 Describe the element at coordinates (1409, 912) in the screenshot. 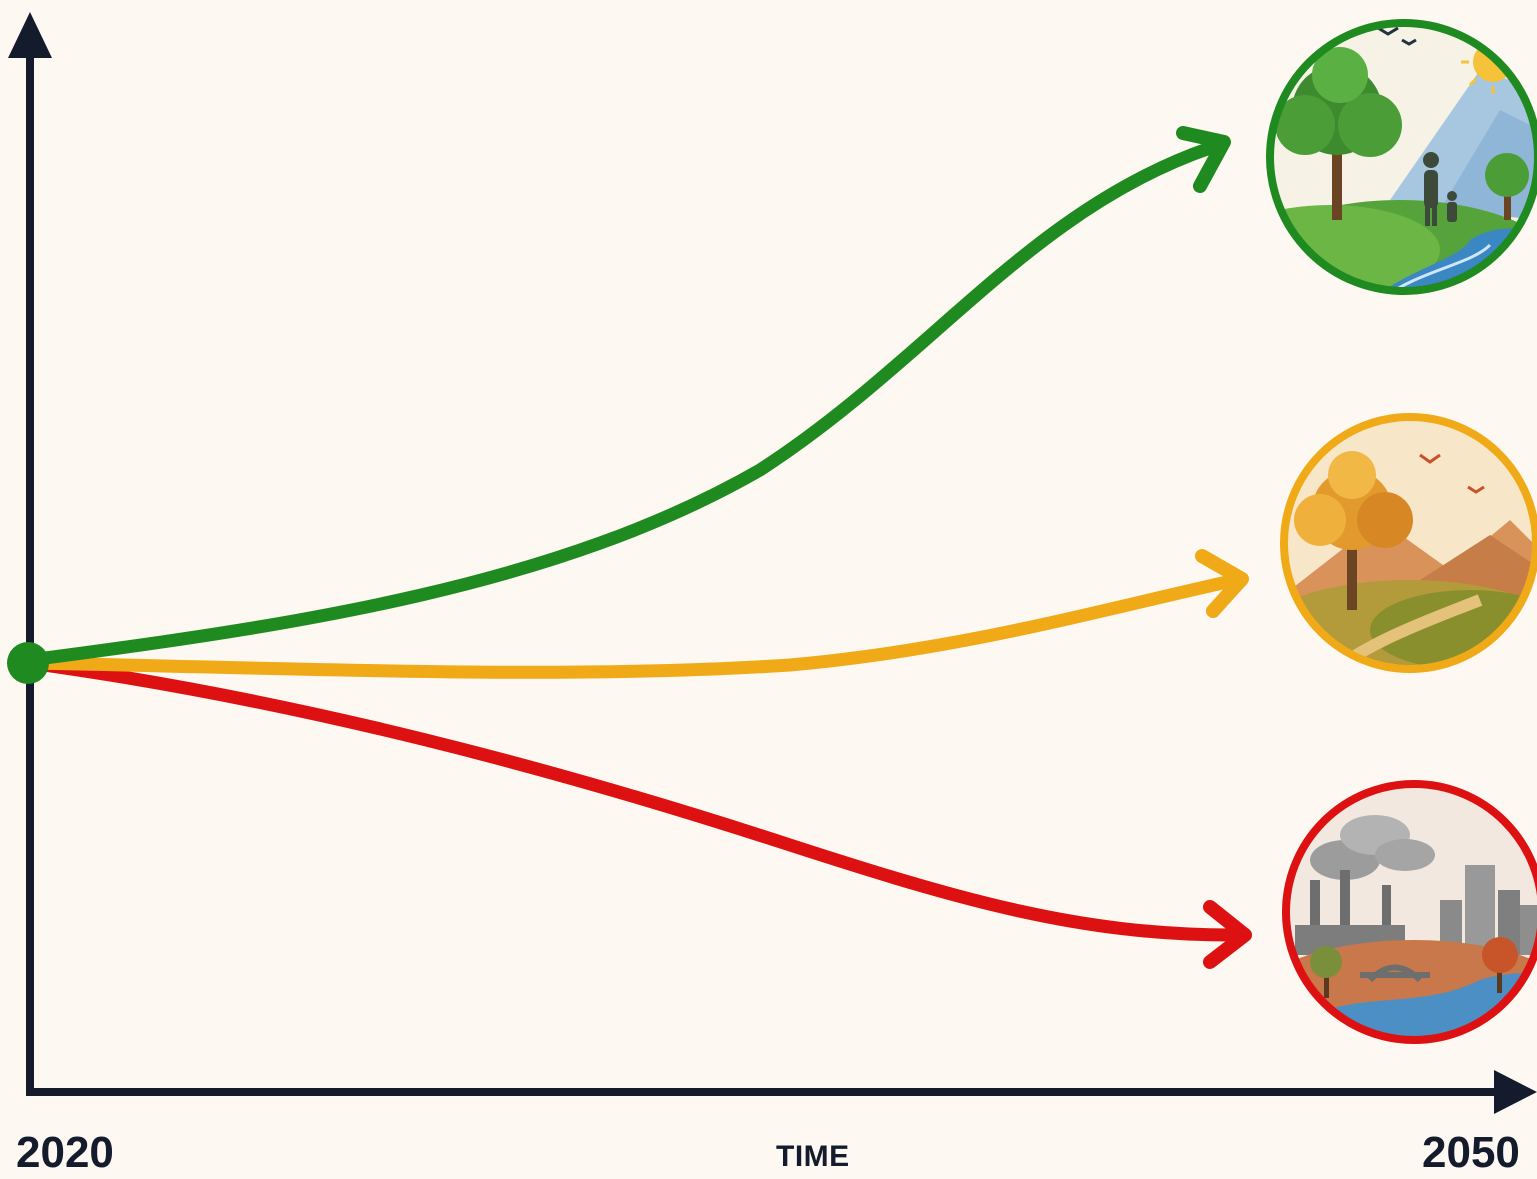

I see `polluted-industrial-city-icon` at that location.